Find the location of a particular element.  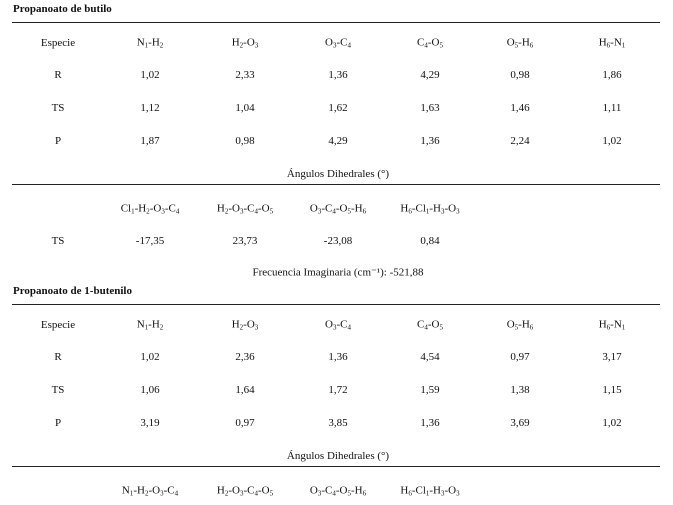

cell: 1,46 is located at coordinates (520, 108).